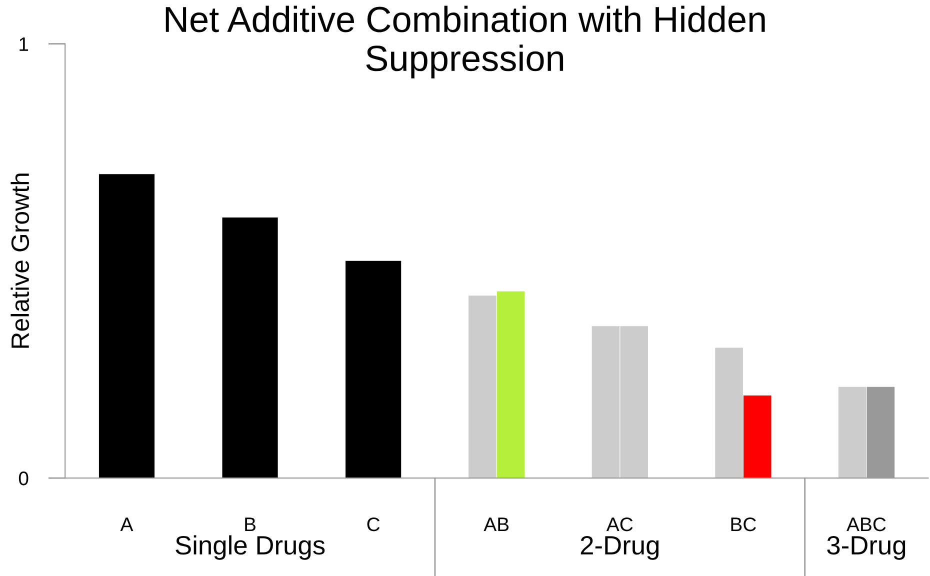 This screenshot has width=930, height=576. Describe the element at coordinates (619, 548) in the screenshot. I see `text: 2-Drug` at that location.